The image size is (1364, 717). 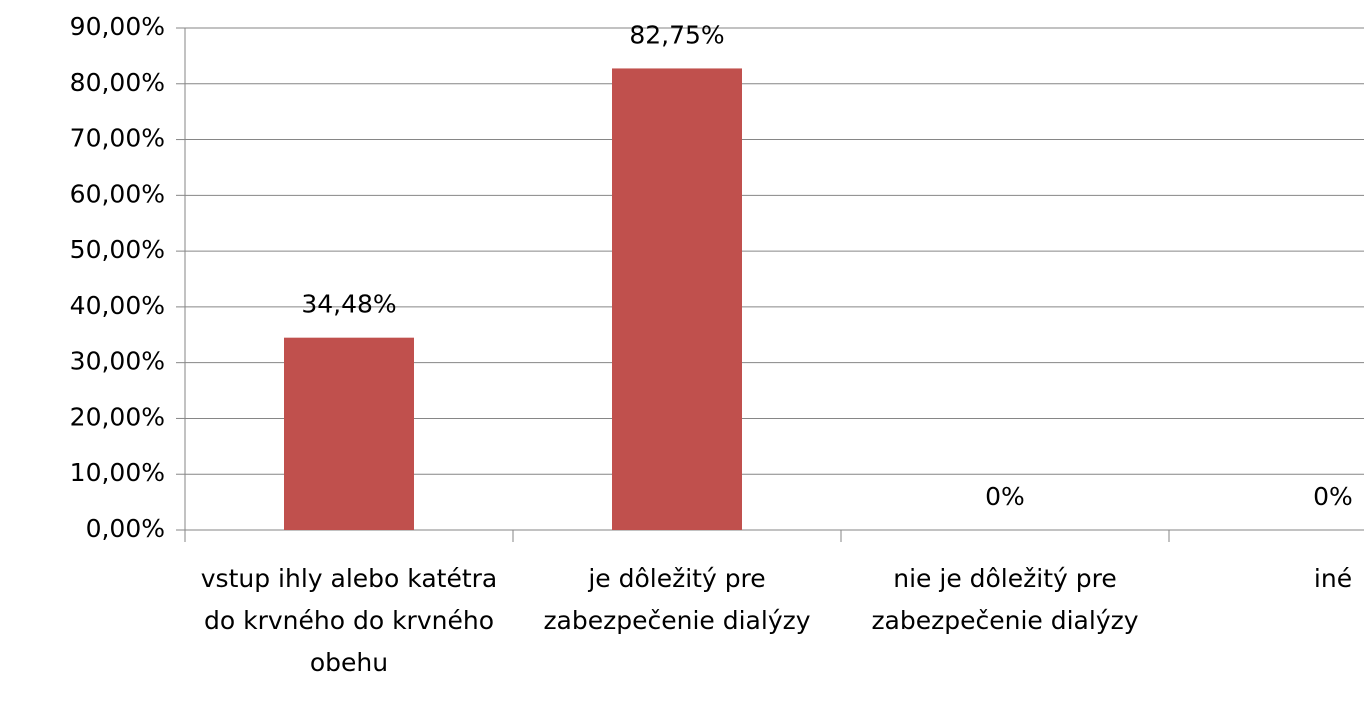 I want to click on y-tick-label: 0,00%, so click(x=125, y=528).